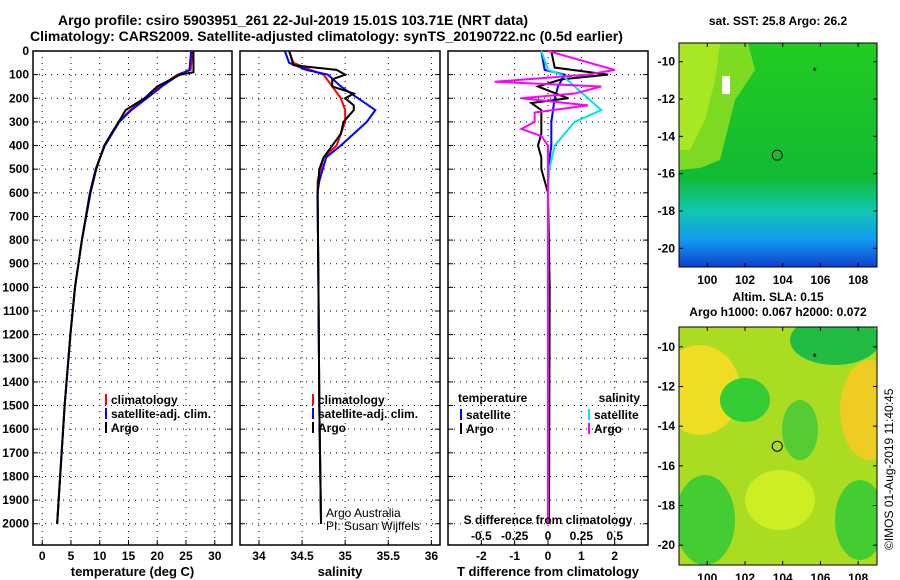 Image resolution: width=900 pixels, height=580 pixels. What do you see at coordinates (259, 556) in the screenshot?
I see `x-tick-label: 34` at bounding box center [259, 556].